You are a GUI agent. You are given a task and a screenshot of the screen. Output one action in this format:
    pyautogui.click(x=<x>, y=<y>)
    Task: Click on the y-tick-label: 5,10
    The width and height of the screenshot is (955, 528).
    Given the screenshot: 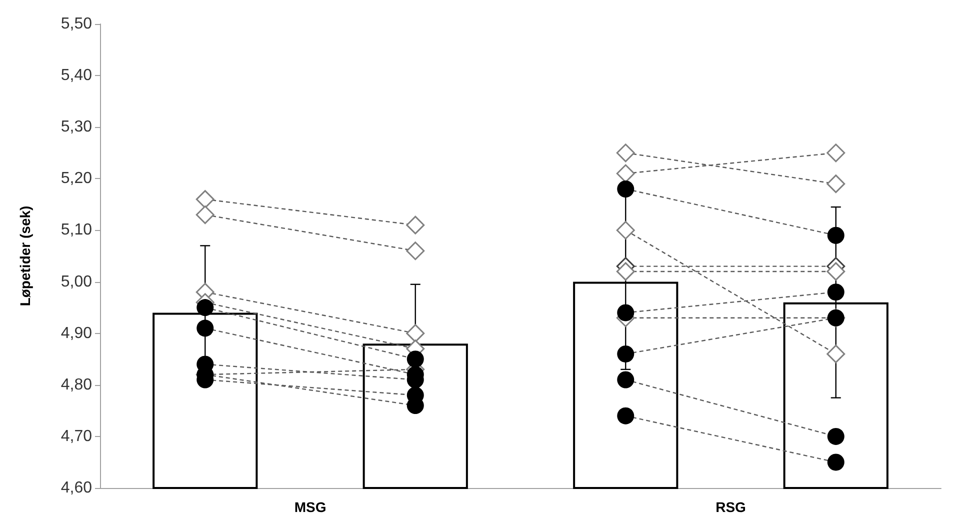 What is the action you would take?
    pyautogui.click(x=76, y=230)
    